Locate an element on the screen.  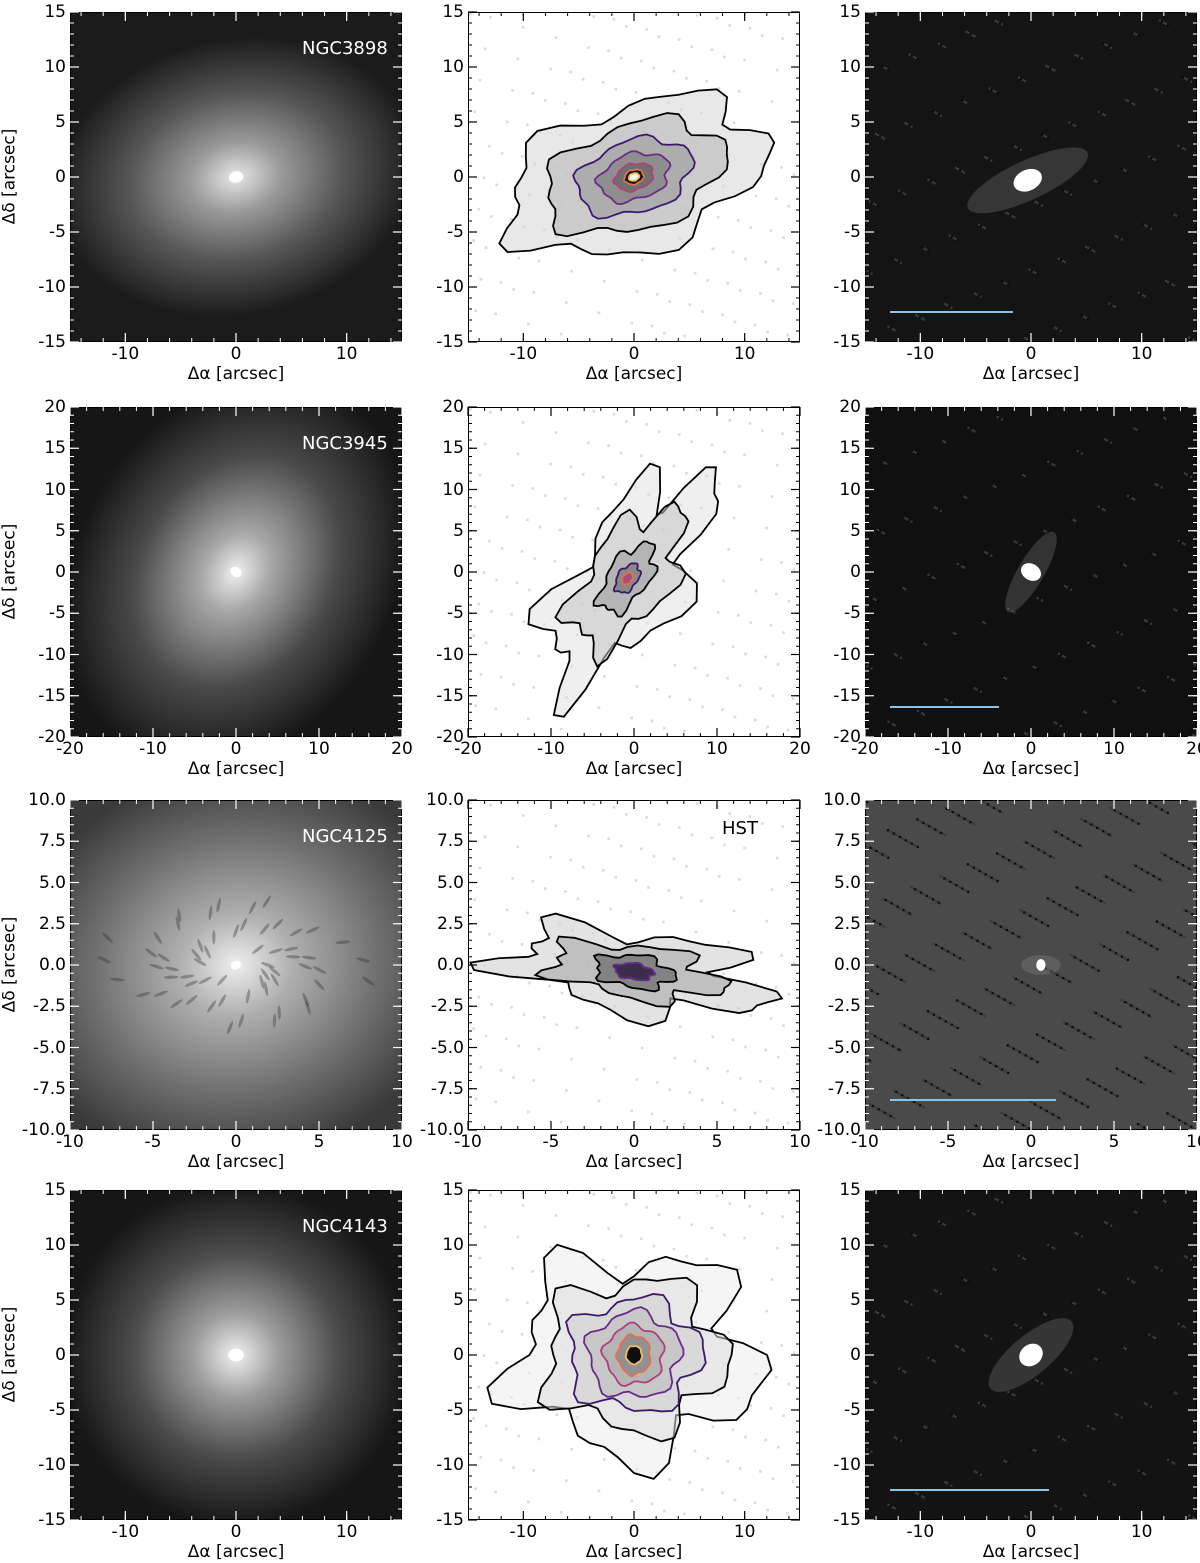
galaxy-name: NGC4125 is located at coordinates (345, 836).